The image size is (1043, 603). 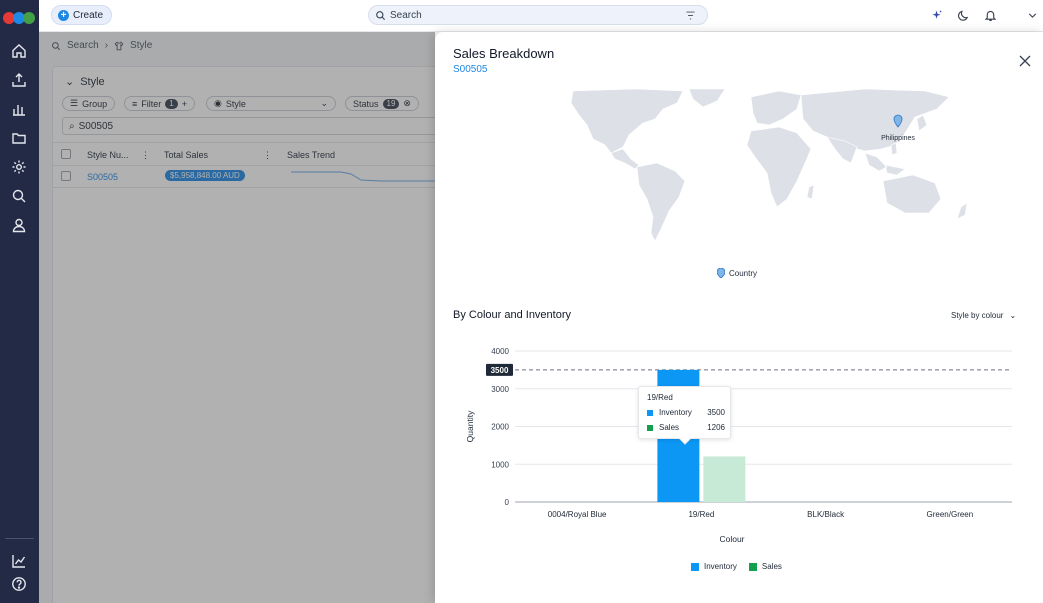 What do you see at coordinates (366, 176) in the screenshot?
I see `sales-trend-sparkline` at bounding box center [366, 176].